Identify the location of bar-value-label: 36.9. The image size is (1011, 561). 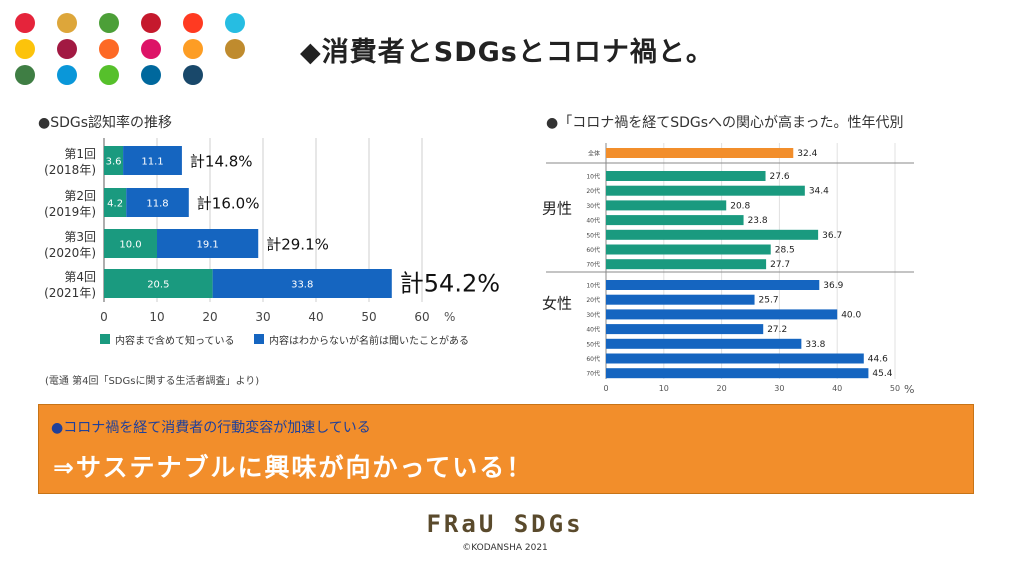
(833, 286).